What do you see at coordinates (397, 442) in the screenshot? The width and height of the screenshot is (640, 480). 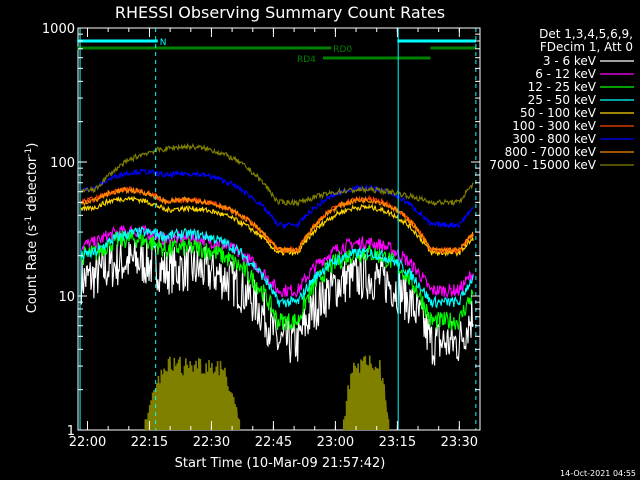 I see `x-tick-label: 23:15` at bounding box center [397, 442].